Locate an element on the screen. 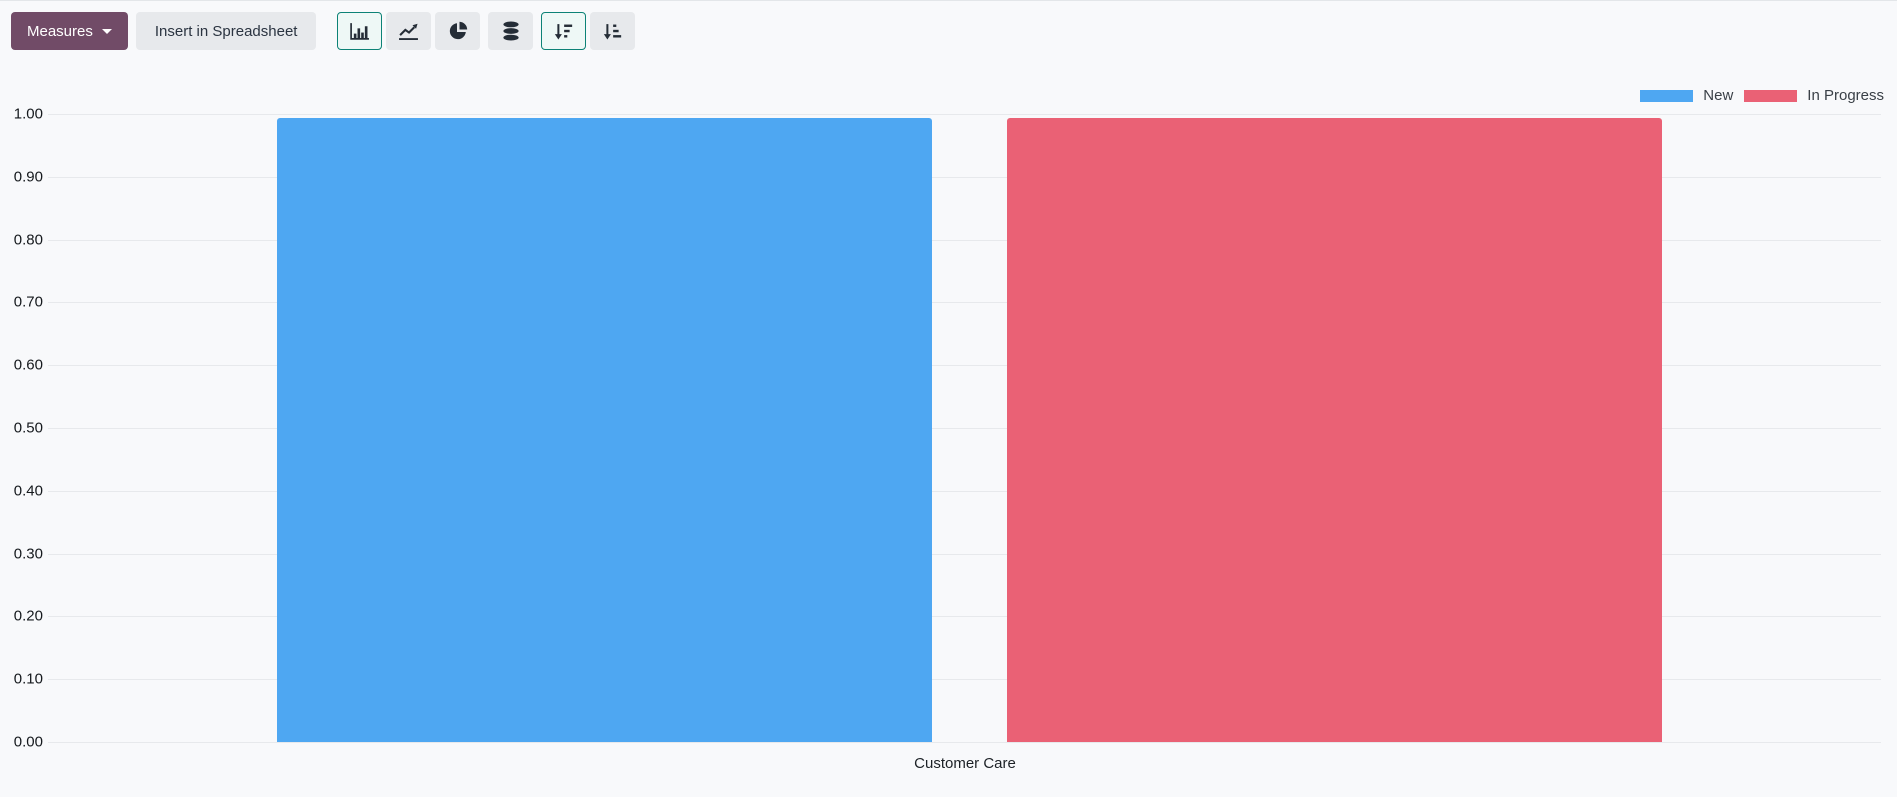 The height and width of the screenshot is (797, 1897). graph-toolbar: Measures Insert in Spreadsheet is located at coordinates (948, 31).